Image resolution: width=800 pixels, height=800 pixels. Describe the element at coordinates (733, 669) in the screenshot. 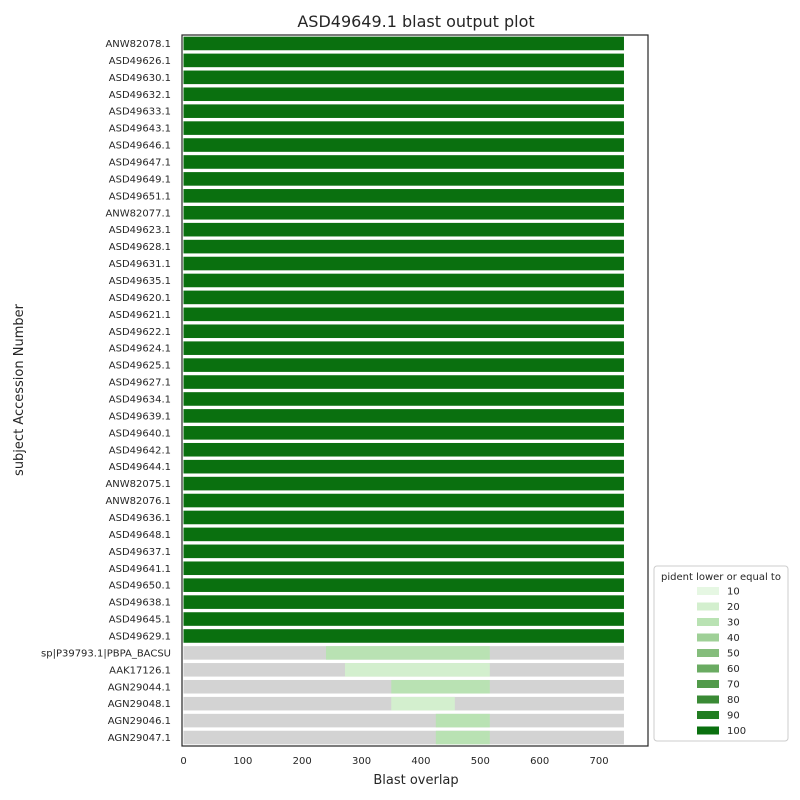

I see `legend-label: 60` at that location.